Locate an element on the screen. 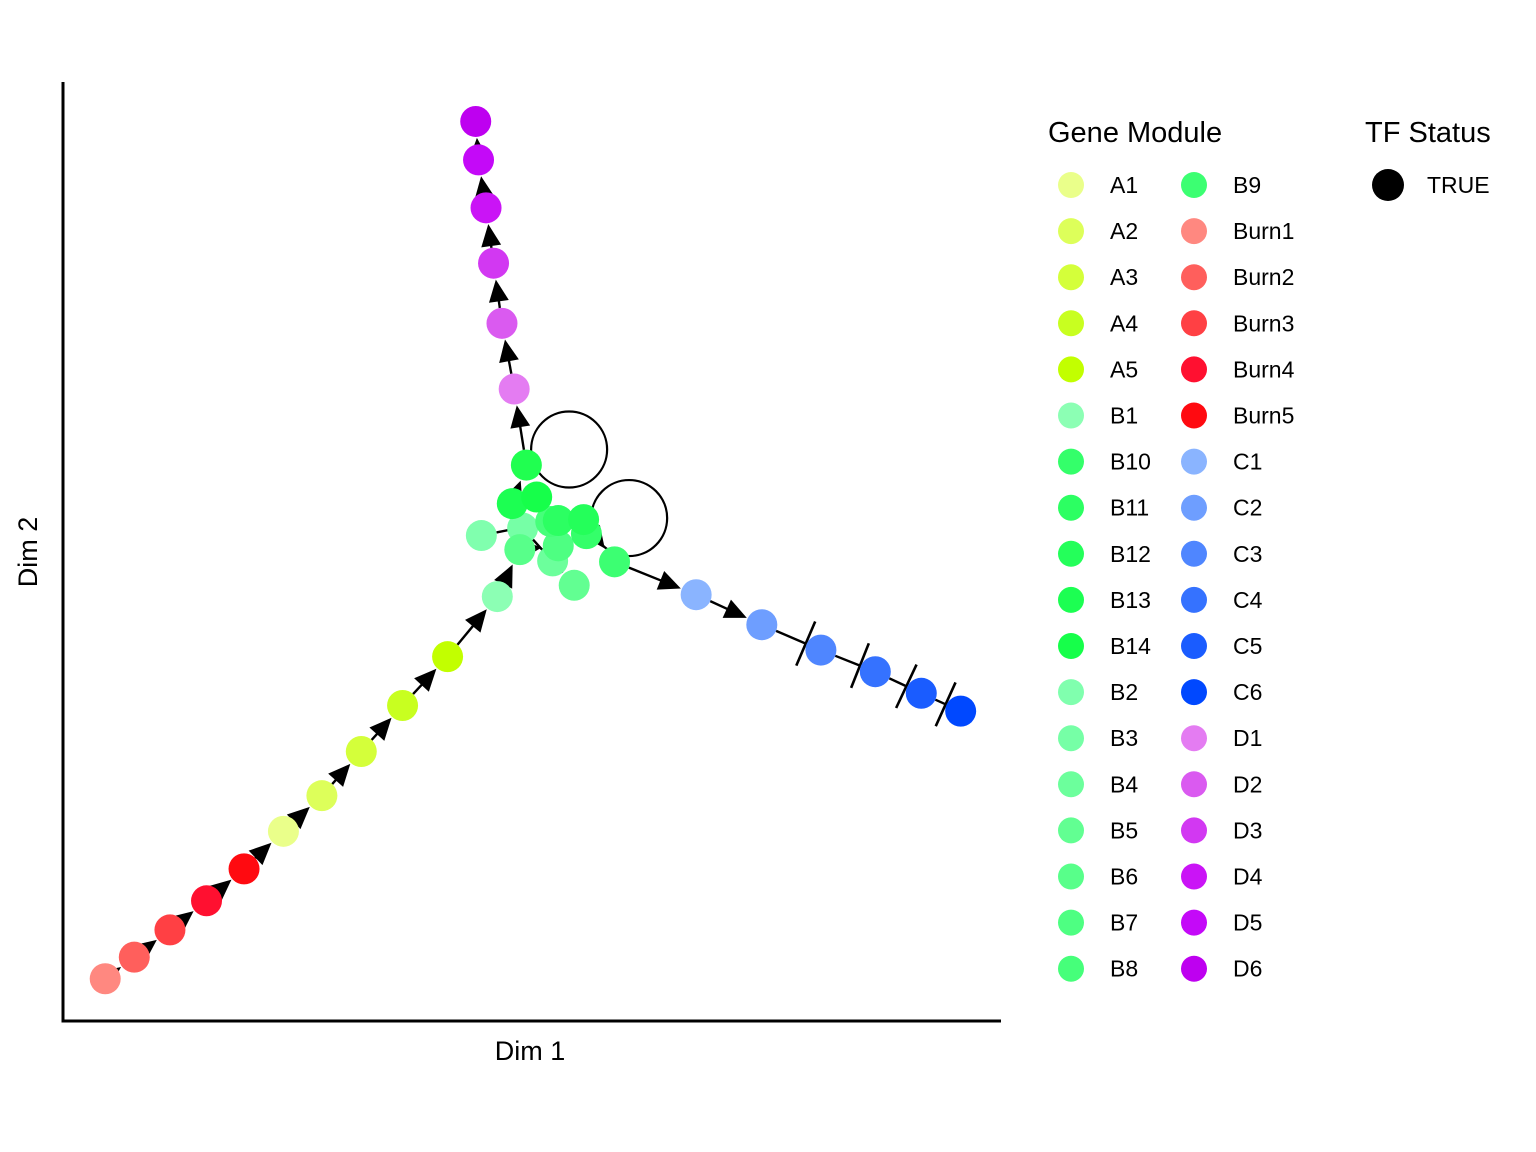  point-D5 is located at coordinates (479, 160).